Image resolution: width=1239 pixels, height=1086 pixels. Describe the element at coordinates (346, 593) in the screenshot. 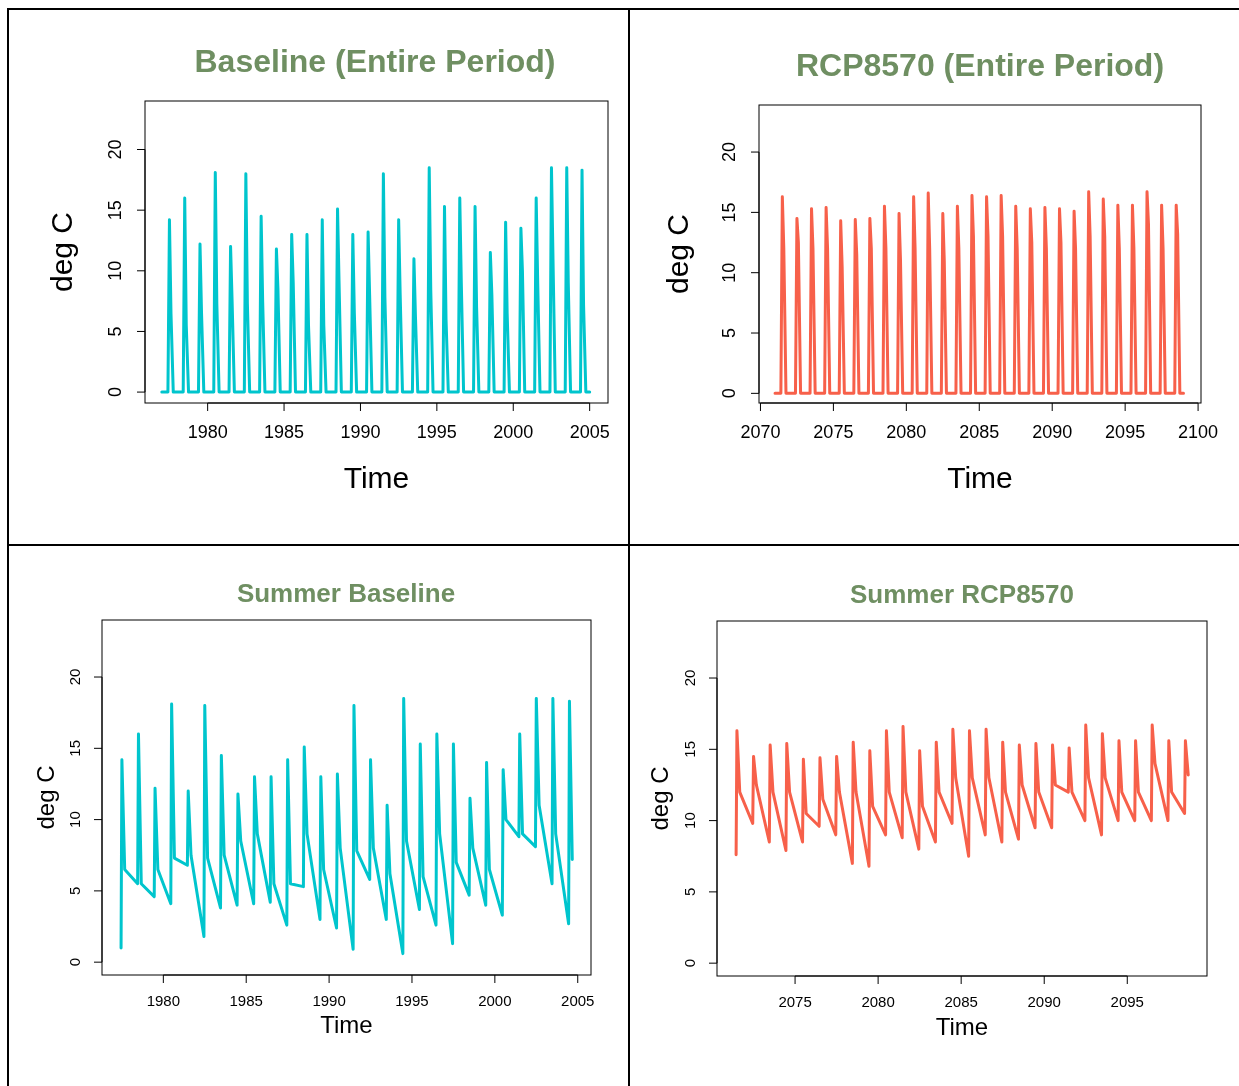

I see `chart-title: Summer Baseline` at that location.